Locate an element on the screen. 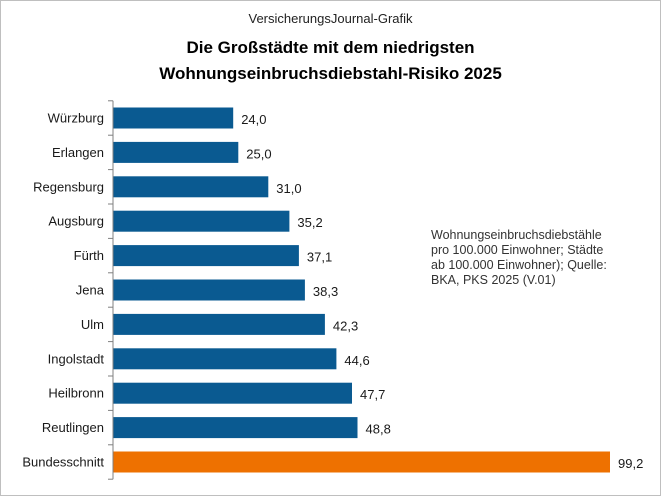  data-label: 31,0 is located at coordinates (288, 188).